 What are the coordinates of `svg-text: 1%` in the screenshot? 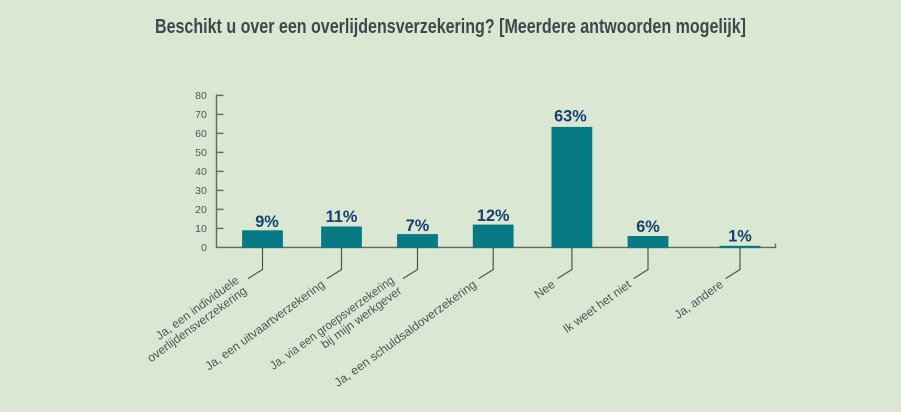 It's located at (740, 237).